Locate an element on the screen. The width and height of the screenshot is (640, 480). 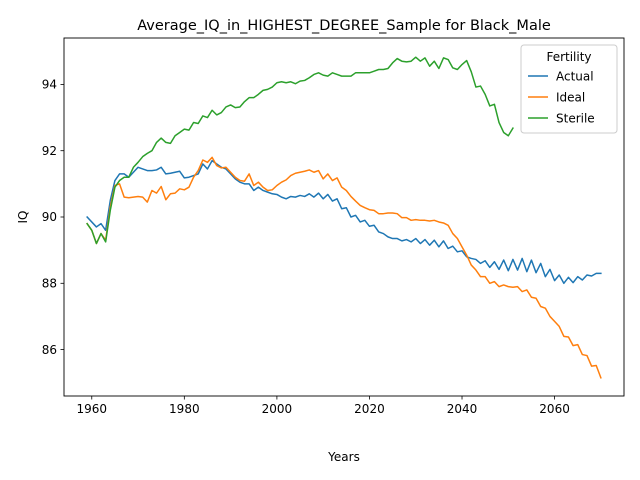
x-tick-label: 2000 is located at coordinates (277, 409).